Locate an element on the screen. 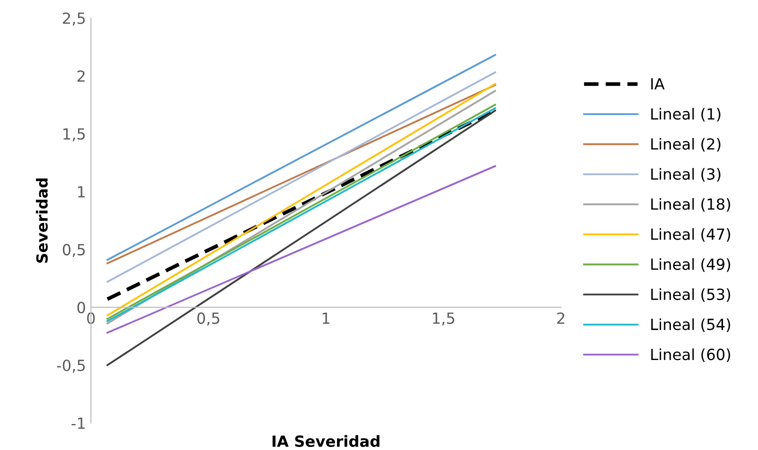  legend-label: Lineal (18) is located at coordinates (690, 205).